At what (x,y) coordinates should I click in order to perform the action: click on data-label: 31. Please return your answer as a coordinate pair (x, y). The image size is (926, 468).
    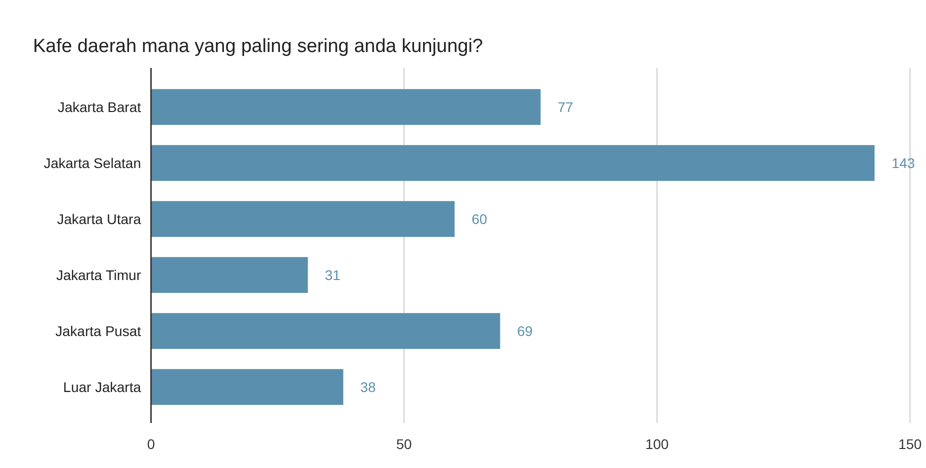
    Looking at the image, I should click on (332, 274).